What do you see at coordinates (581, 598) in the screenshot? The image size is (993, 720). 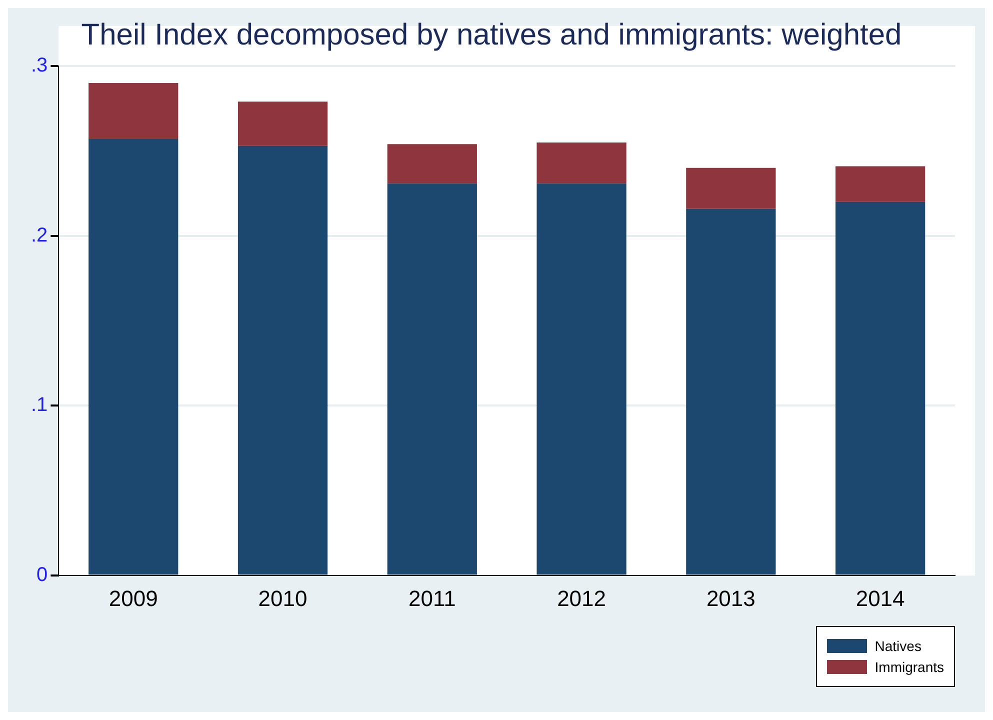 I see `x-tick-label: 2012` at bounding box center [581, 598].